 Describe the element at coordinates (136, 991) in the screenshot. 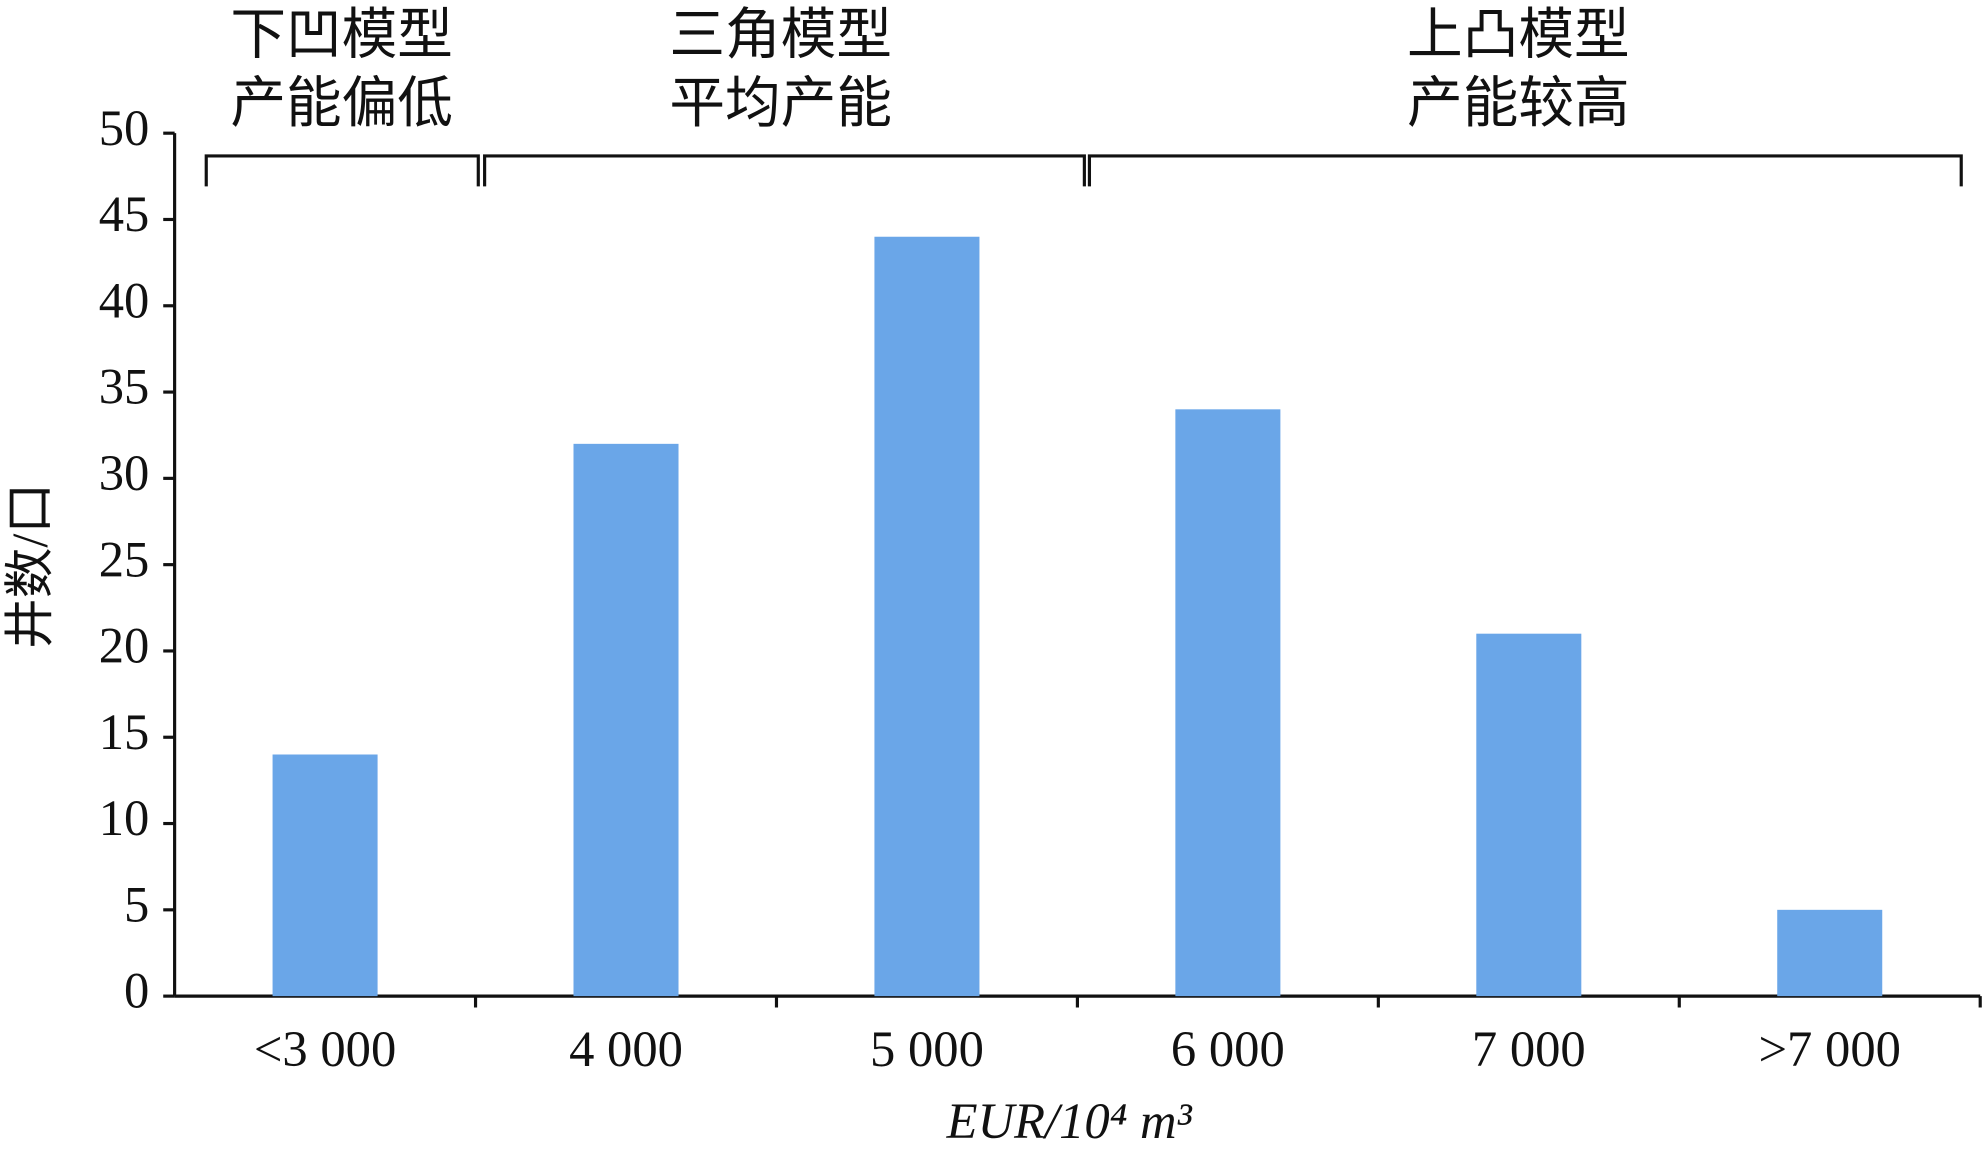

I see `y-tick-label: 0` at that location.